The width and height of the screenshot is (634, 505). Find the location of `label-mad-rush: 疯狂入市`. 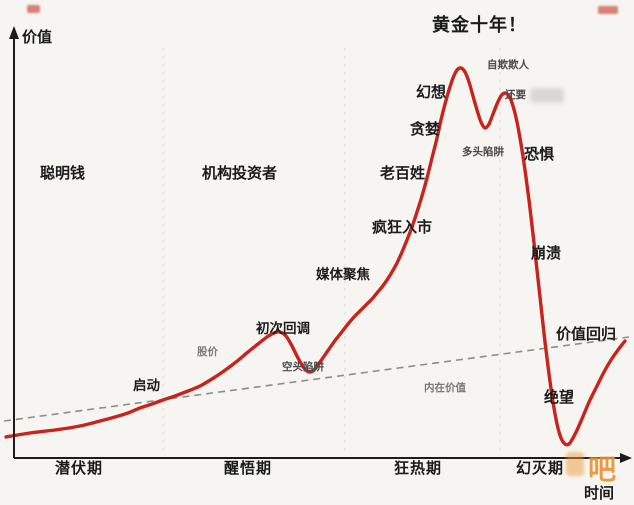

label-mad-rush: 疯狂入市 is located at coordinates (402, 227).